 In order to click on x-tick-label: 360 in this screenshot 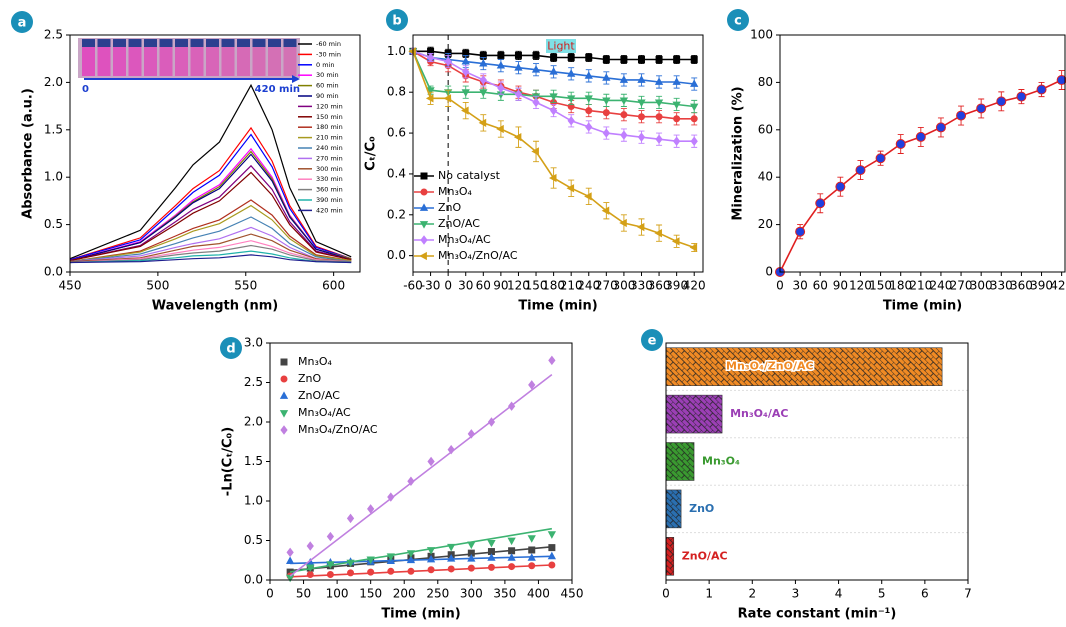, I will do `click(1021, 286)`.